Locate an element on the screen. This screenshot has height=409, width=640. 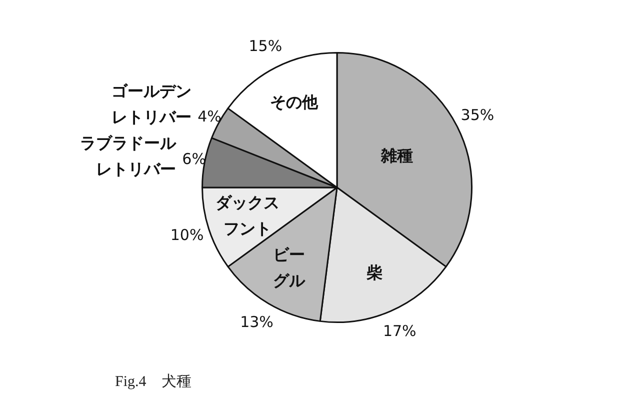
data-label: 17% is located at coordinates (399, 331).